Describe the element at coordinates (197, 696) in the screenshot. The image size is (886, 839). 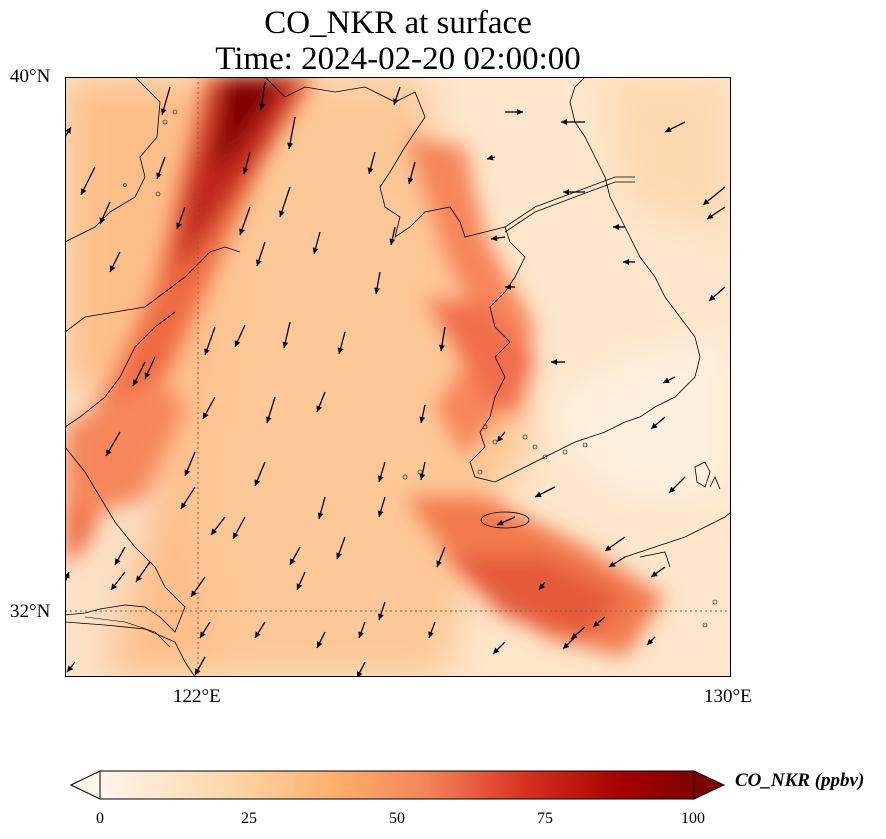
I see `lon-label-122e: 122°E` at that location.